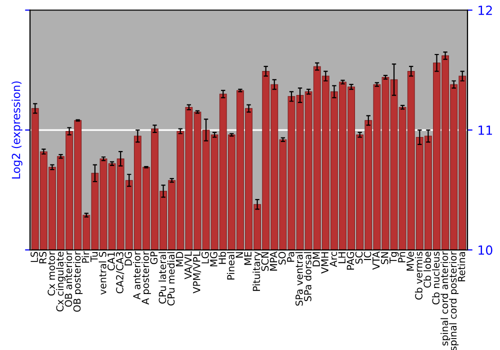  Describe the element at coordinates (180, 259) in the screenshot. I see `x-tick-label: MD` at that location.